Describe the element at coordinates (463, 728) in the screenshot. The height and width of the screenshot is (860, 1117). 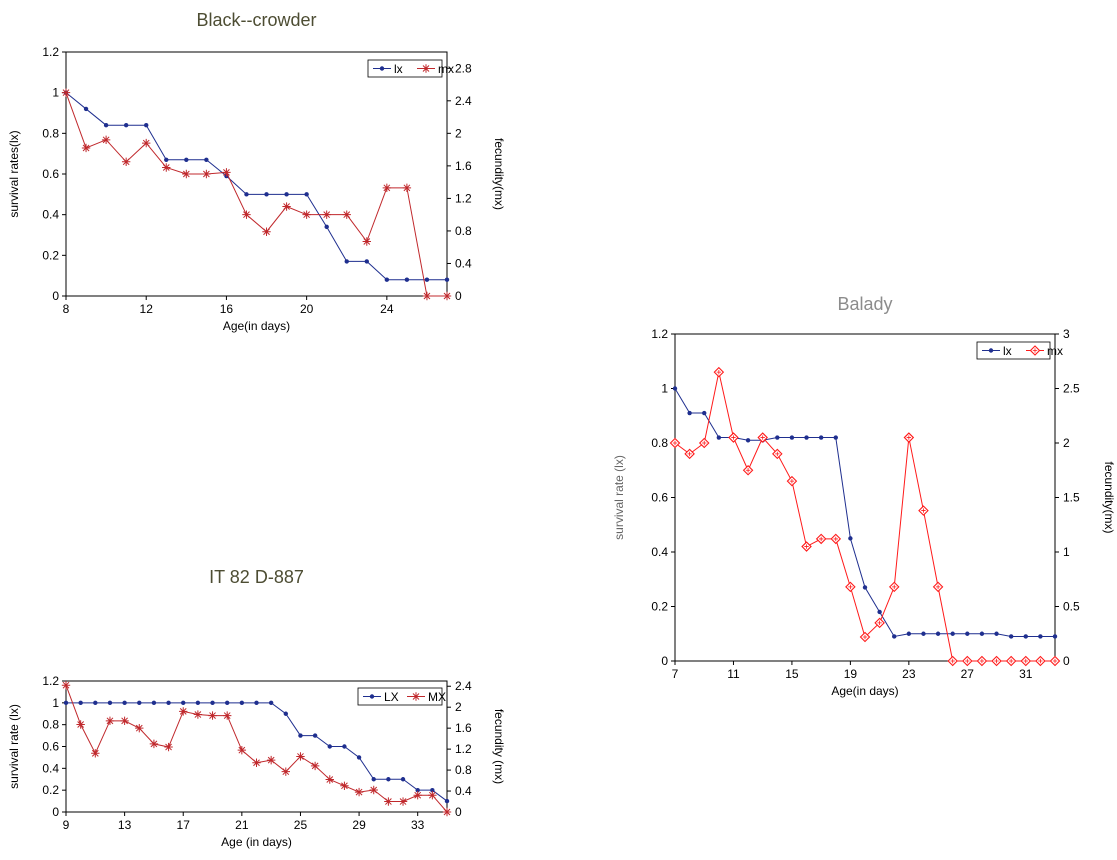
I see `right-axis-tick-label: 1.6` at that location.